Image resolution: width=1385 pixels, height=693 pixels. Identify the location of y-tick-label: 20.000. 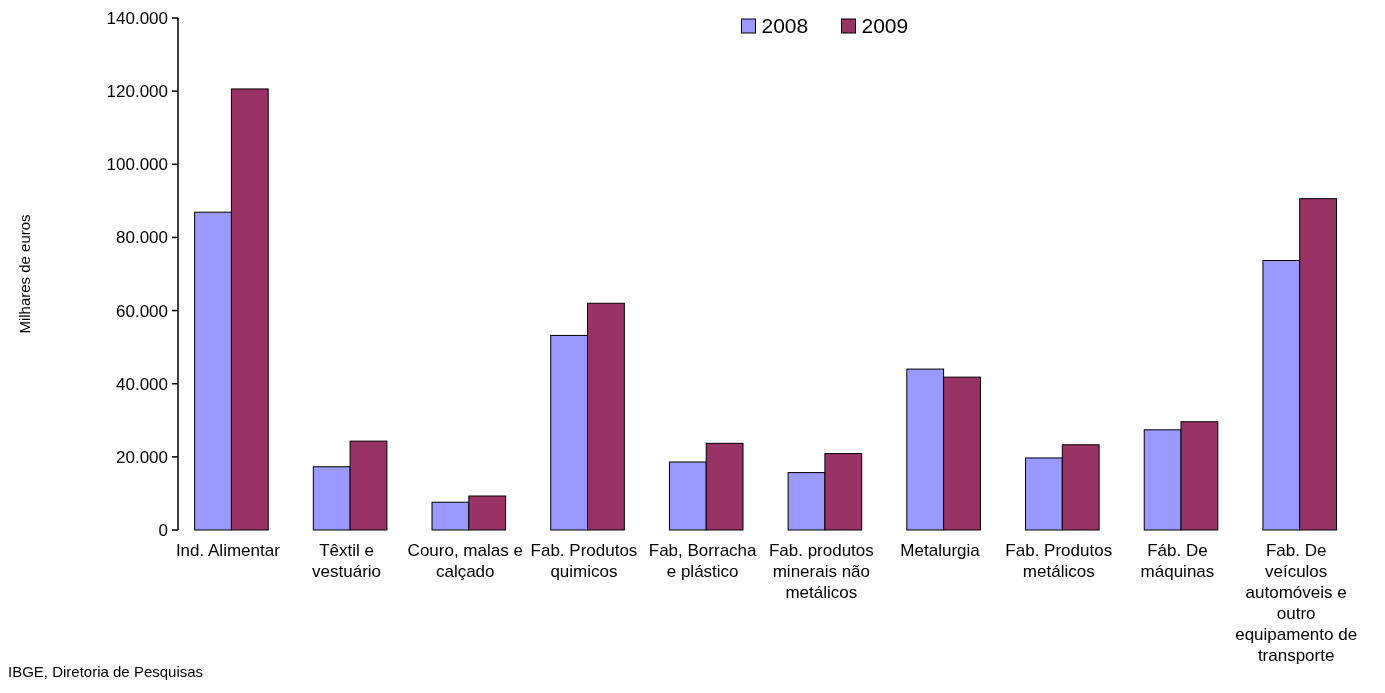
(142, 457).